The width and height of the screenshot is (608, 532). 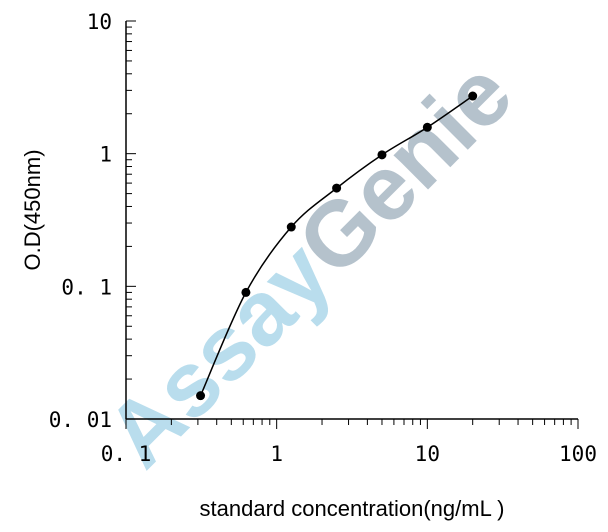 I want to click on x-tick-label: 10, so click(x=427, y=454).